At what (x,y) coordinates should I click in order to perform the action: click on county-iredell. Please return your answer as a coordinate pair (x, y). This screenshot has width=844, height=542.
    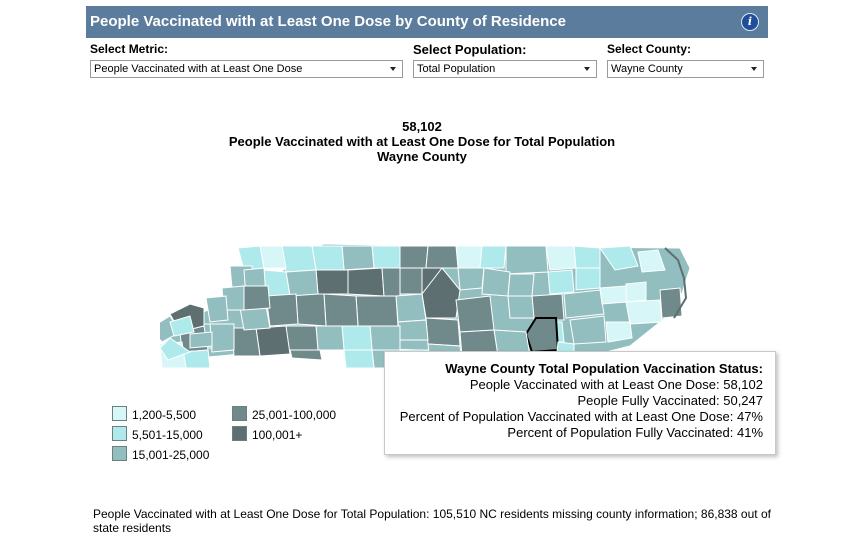
    Looking at the image, I should click on (282, 310).